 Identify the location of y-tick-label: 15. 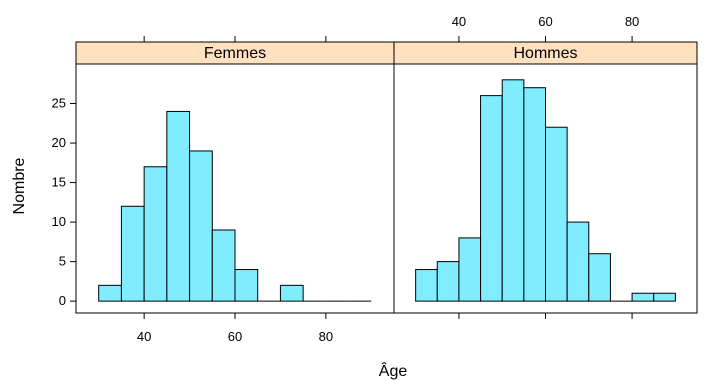
(59, 182).